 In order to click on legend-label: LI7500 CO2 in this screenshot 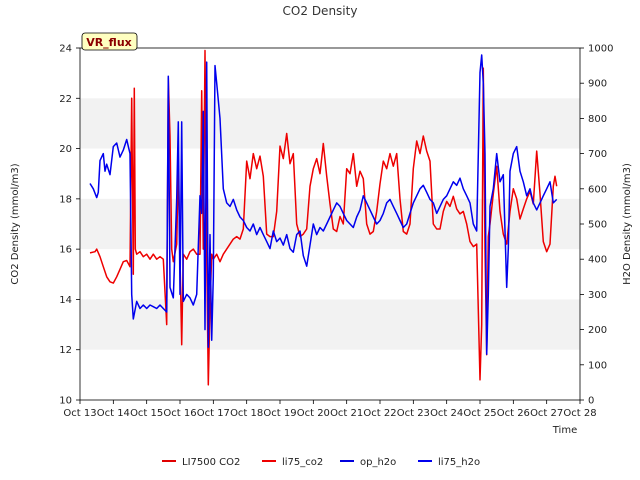, I will do `click(211, 462)`.